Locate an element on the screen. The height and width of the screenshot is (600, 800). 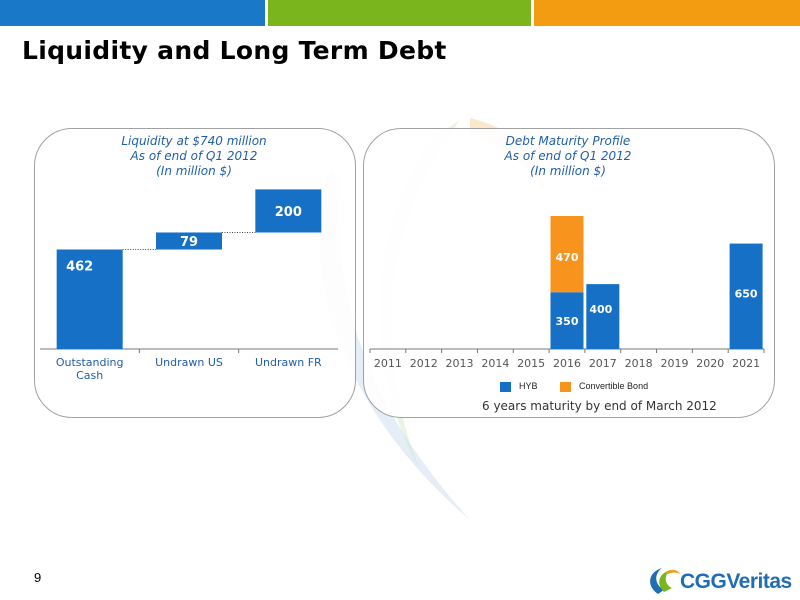
page-number: 9 is located at coordinates (38, 577).